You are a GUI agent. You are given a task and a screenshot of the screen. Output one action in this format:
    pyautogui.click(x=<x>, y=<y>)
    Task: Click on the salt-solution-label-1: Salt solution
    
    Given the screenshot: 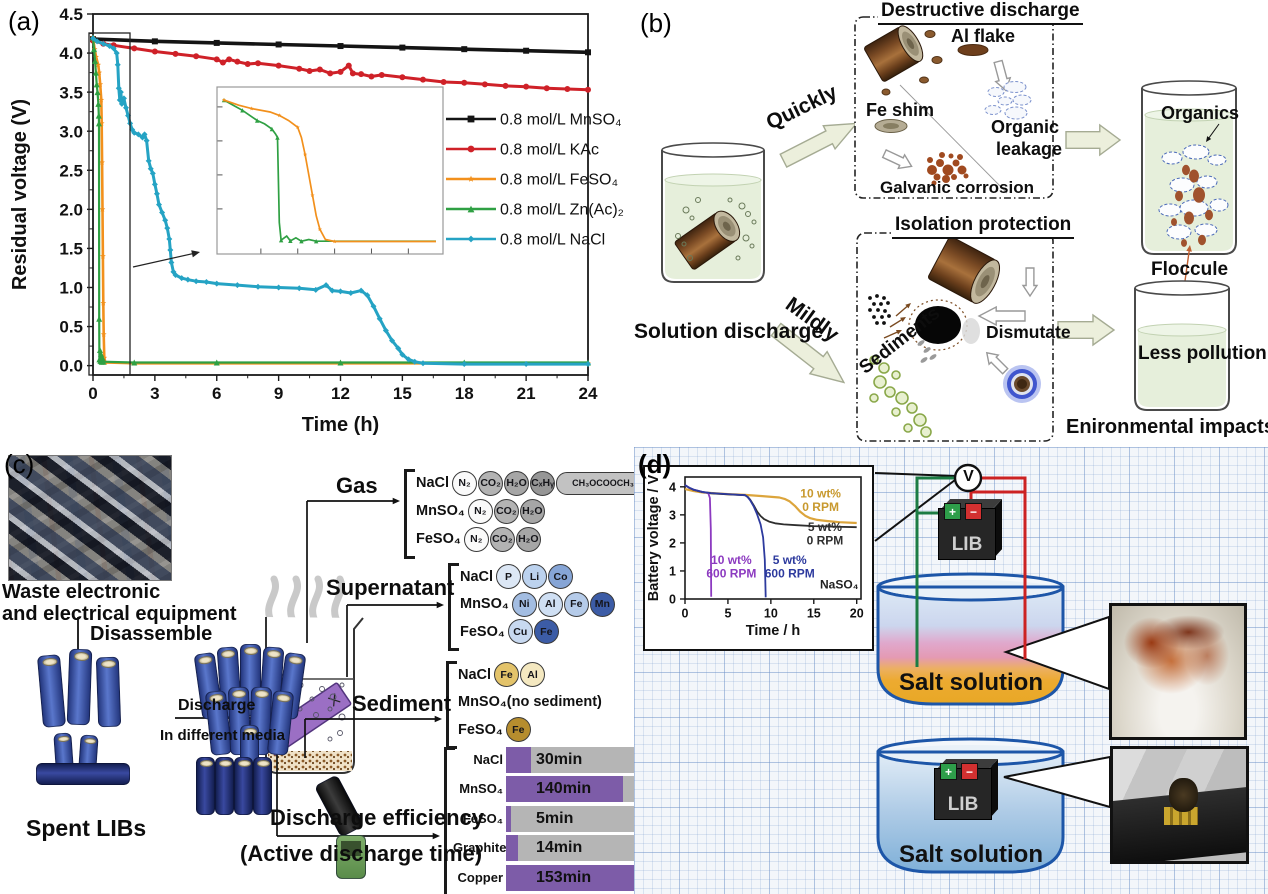 What is the action you would take?
    pyautogui.click(x=971, y=682)
    